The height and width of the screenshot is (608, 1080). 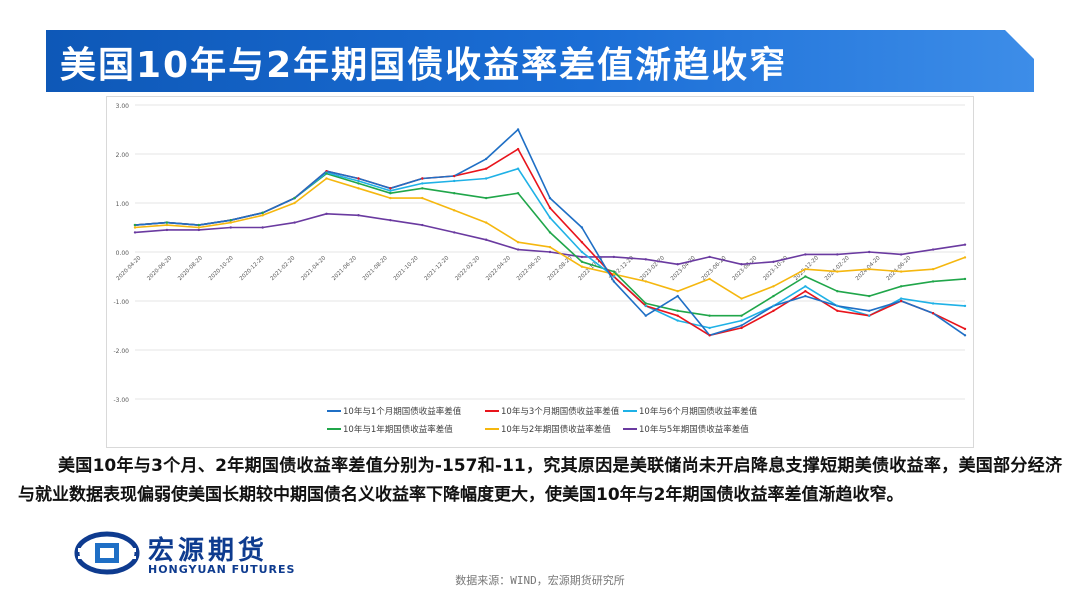 I want to click on y-tick-label: 0.00, so click(x=123, y=253).